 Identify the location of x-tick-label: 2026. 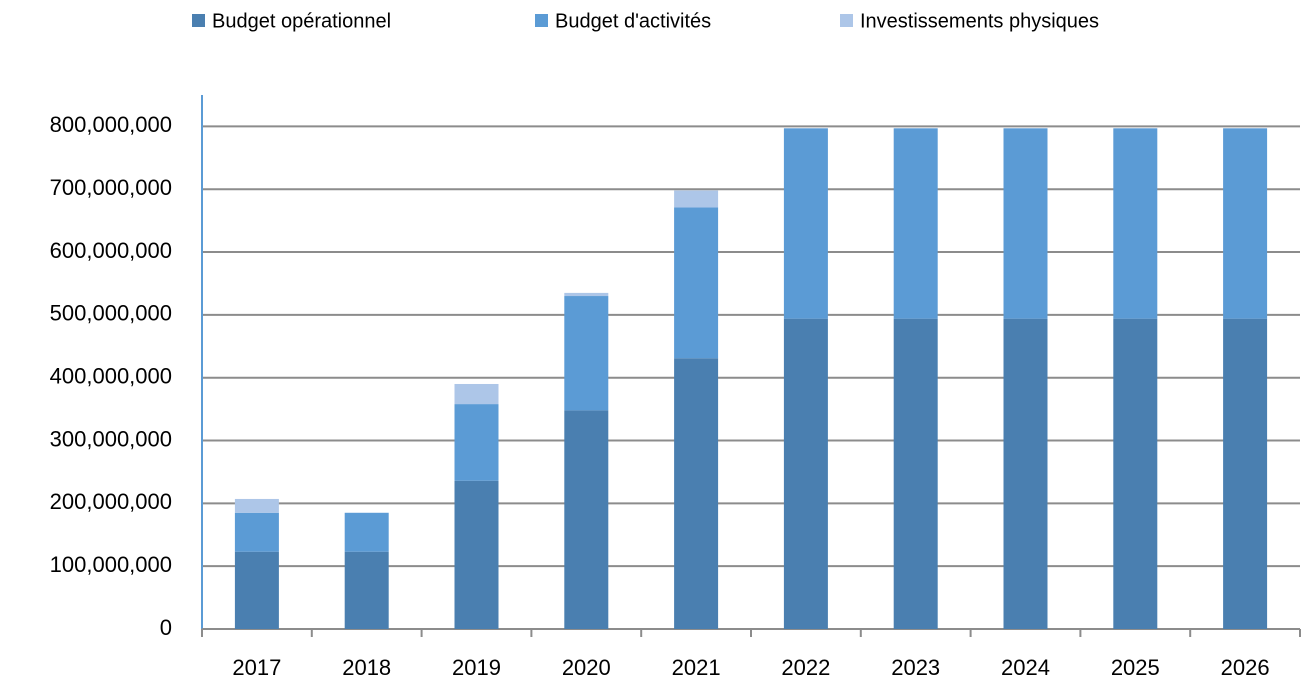
(1245, 667).